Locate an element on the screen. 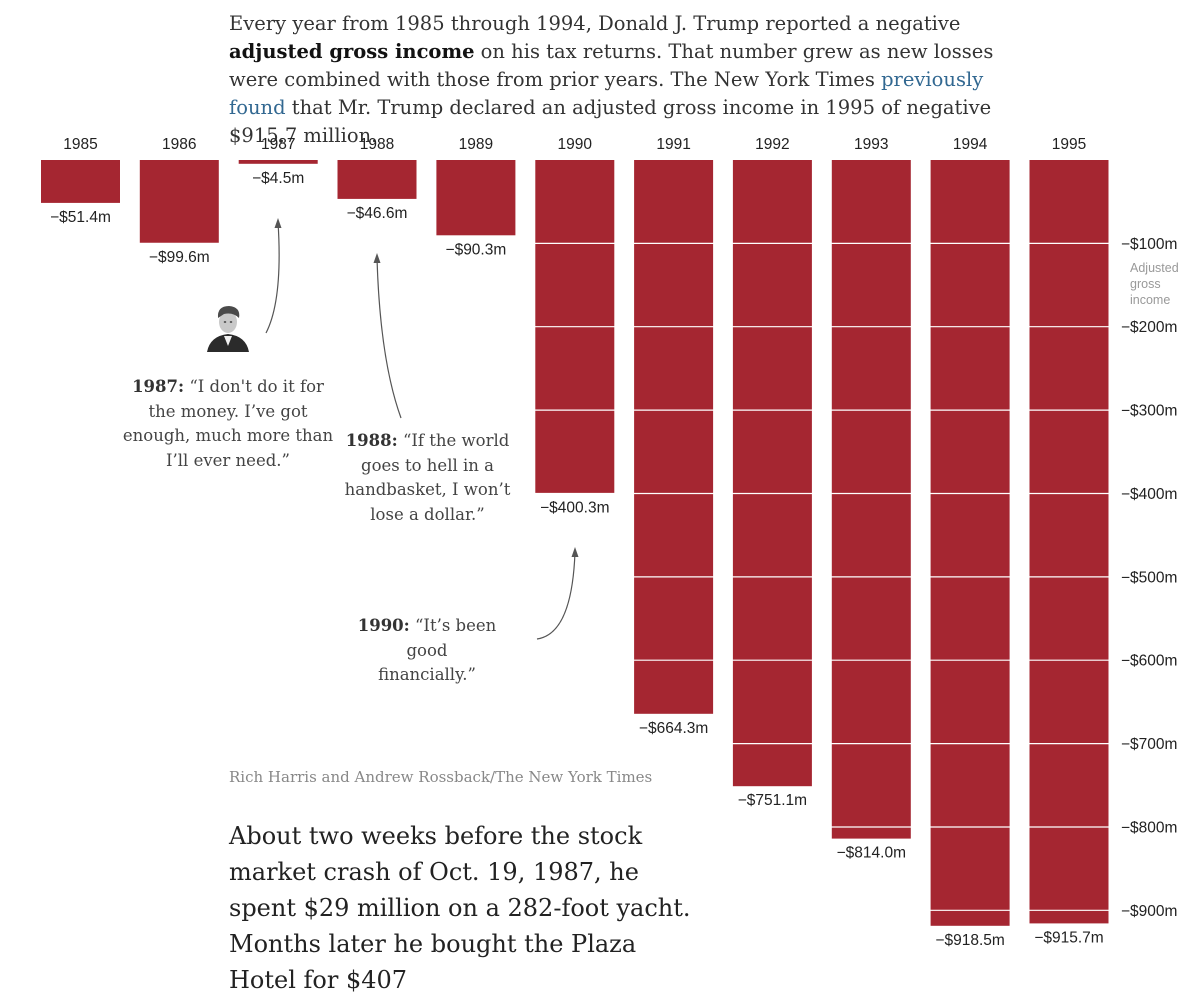  quote-1990: 1990: “It’s been good financially.” is located at coordinates (427, 651).